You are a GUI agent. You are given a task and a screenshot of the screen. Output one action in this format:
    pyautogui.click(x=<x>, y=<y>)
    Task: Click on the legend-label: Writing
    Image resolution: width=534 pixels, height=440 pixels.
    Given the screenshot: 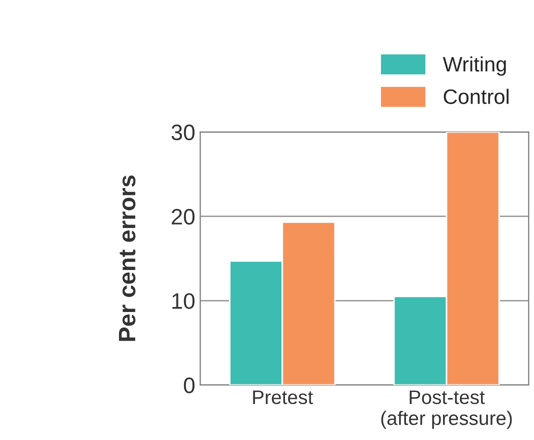 What is the action you would take?
    pyautogui.click(x=474, y=66)
    